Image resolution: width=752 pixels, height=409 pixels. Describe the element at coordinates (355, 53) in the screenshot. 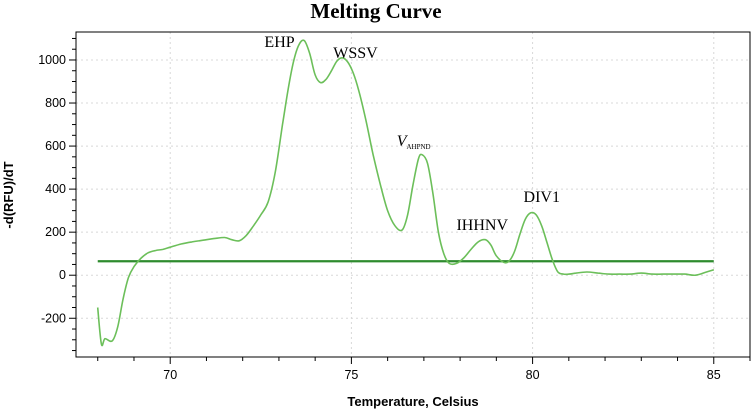

I see `peak-label: WSSV` at that location.